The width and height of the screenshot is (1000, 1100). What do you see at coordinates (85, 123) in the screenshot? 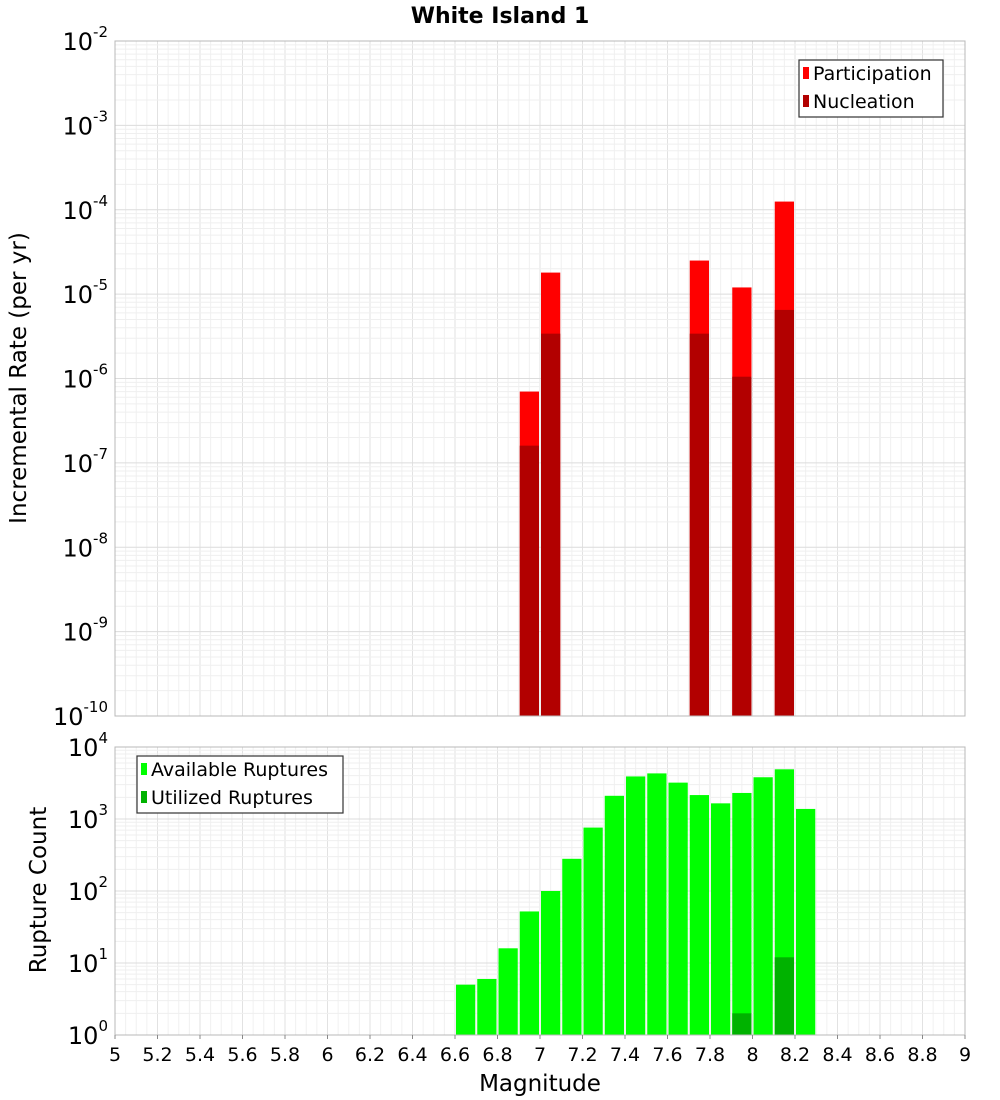
I see `y-tick-label: 10⁻³` at bounding box center [85, 123].